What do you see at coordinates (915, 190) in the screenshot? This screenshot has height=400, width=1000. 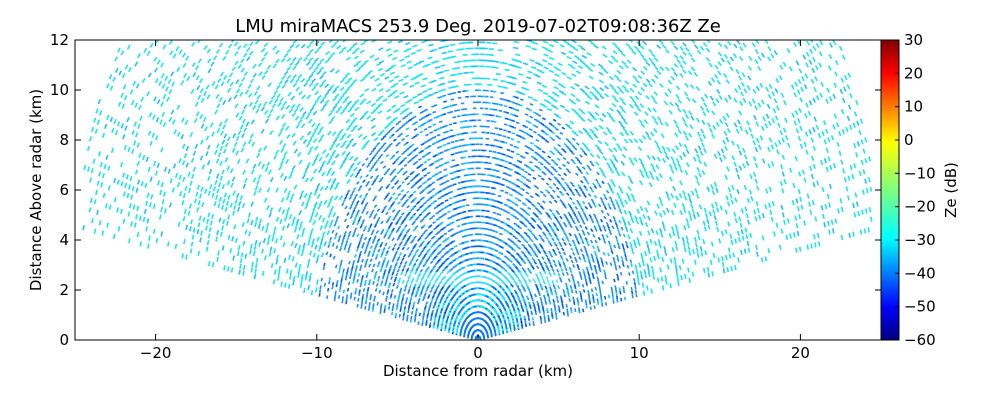 I see `colorbar-ticks: 30 20 10 0 −10 −20 −30 −40 −50 −60` at bounding box center [915, 190].